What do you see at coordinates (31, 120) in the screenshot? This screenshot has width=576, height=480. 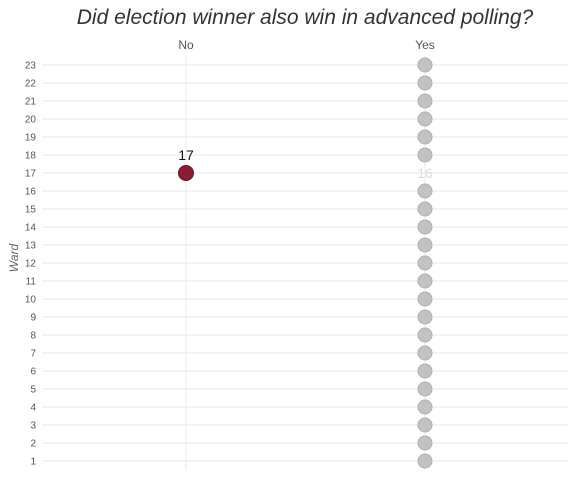 I see `y-tick-label: 20` at bounding box center [31, 120].